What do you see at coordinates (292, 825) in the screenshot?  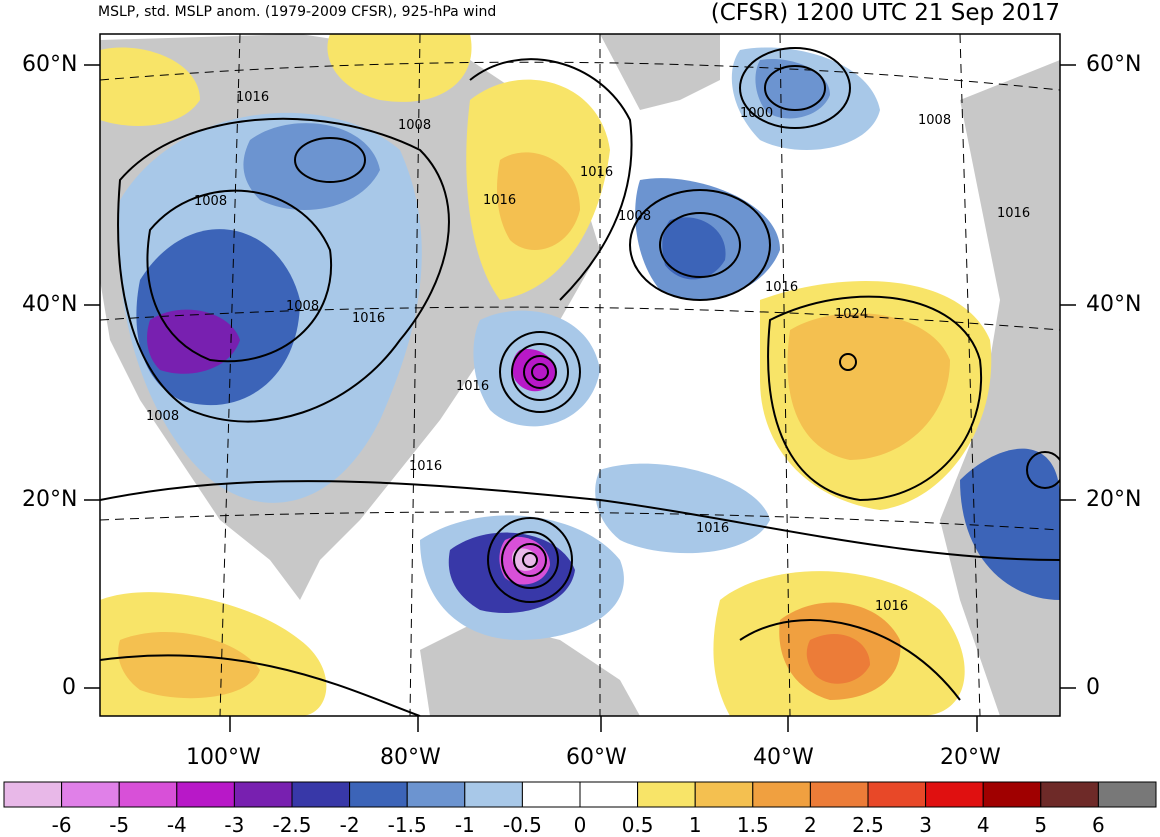 I see `colorbar-tick-label: -2.5` at bounding box center [292, 825].